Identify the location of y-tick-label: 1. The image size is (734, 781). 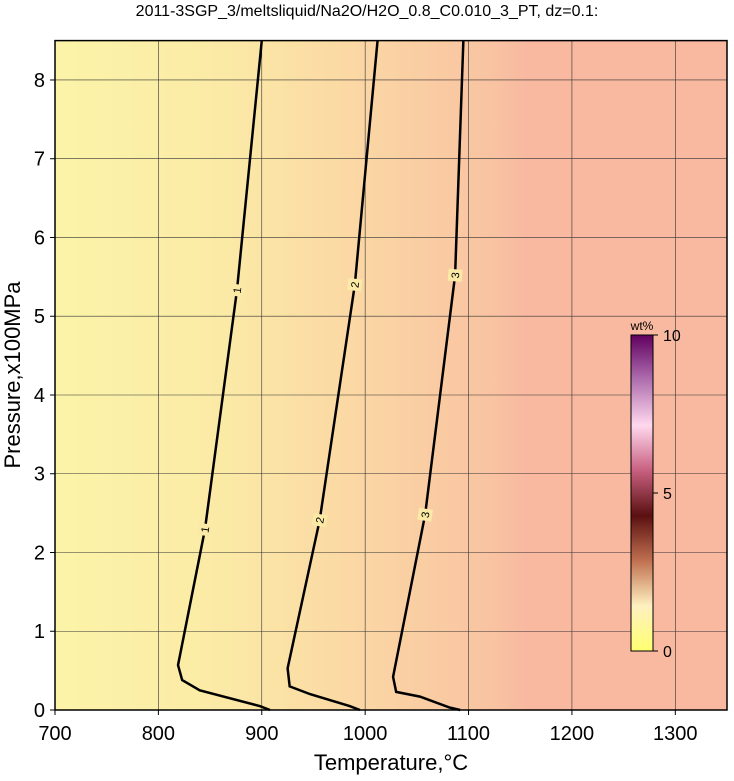
(39, 632).